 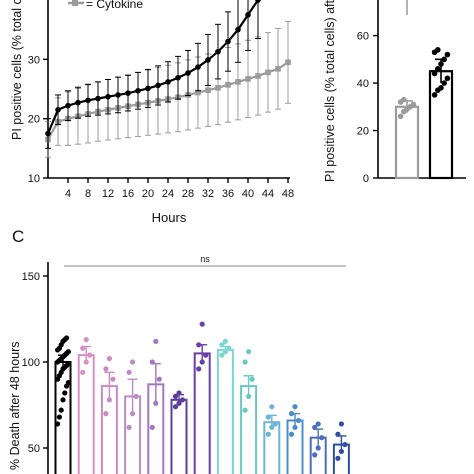 I want to click on a-x-tick-label: 36, so click(x=228, y=194).